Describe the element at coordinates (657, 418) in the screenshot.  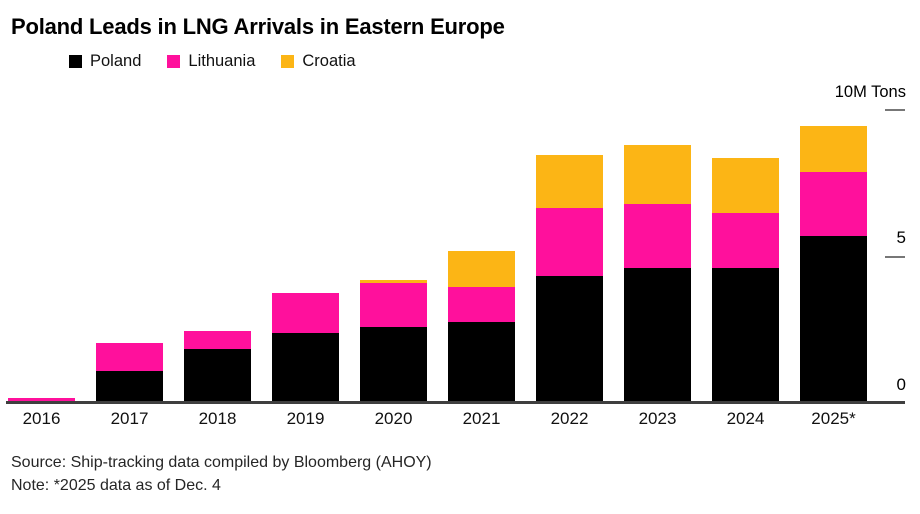
I see `x-axis-label: 2023` at that location.